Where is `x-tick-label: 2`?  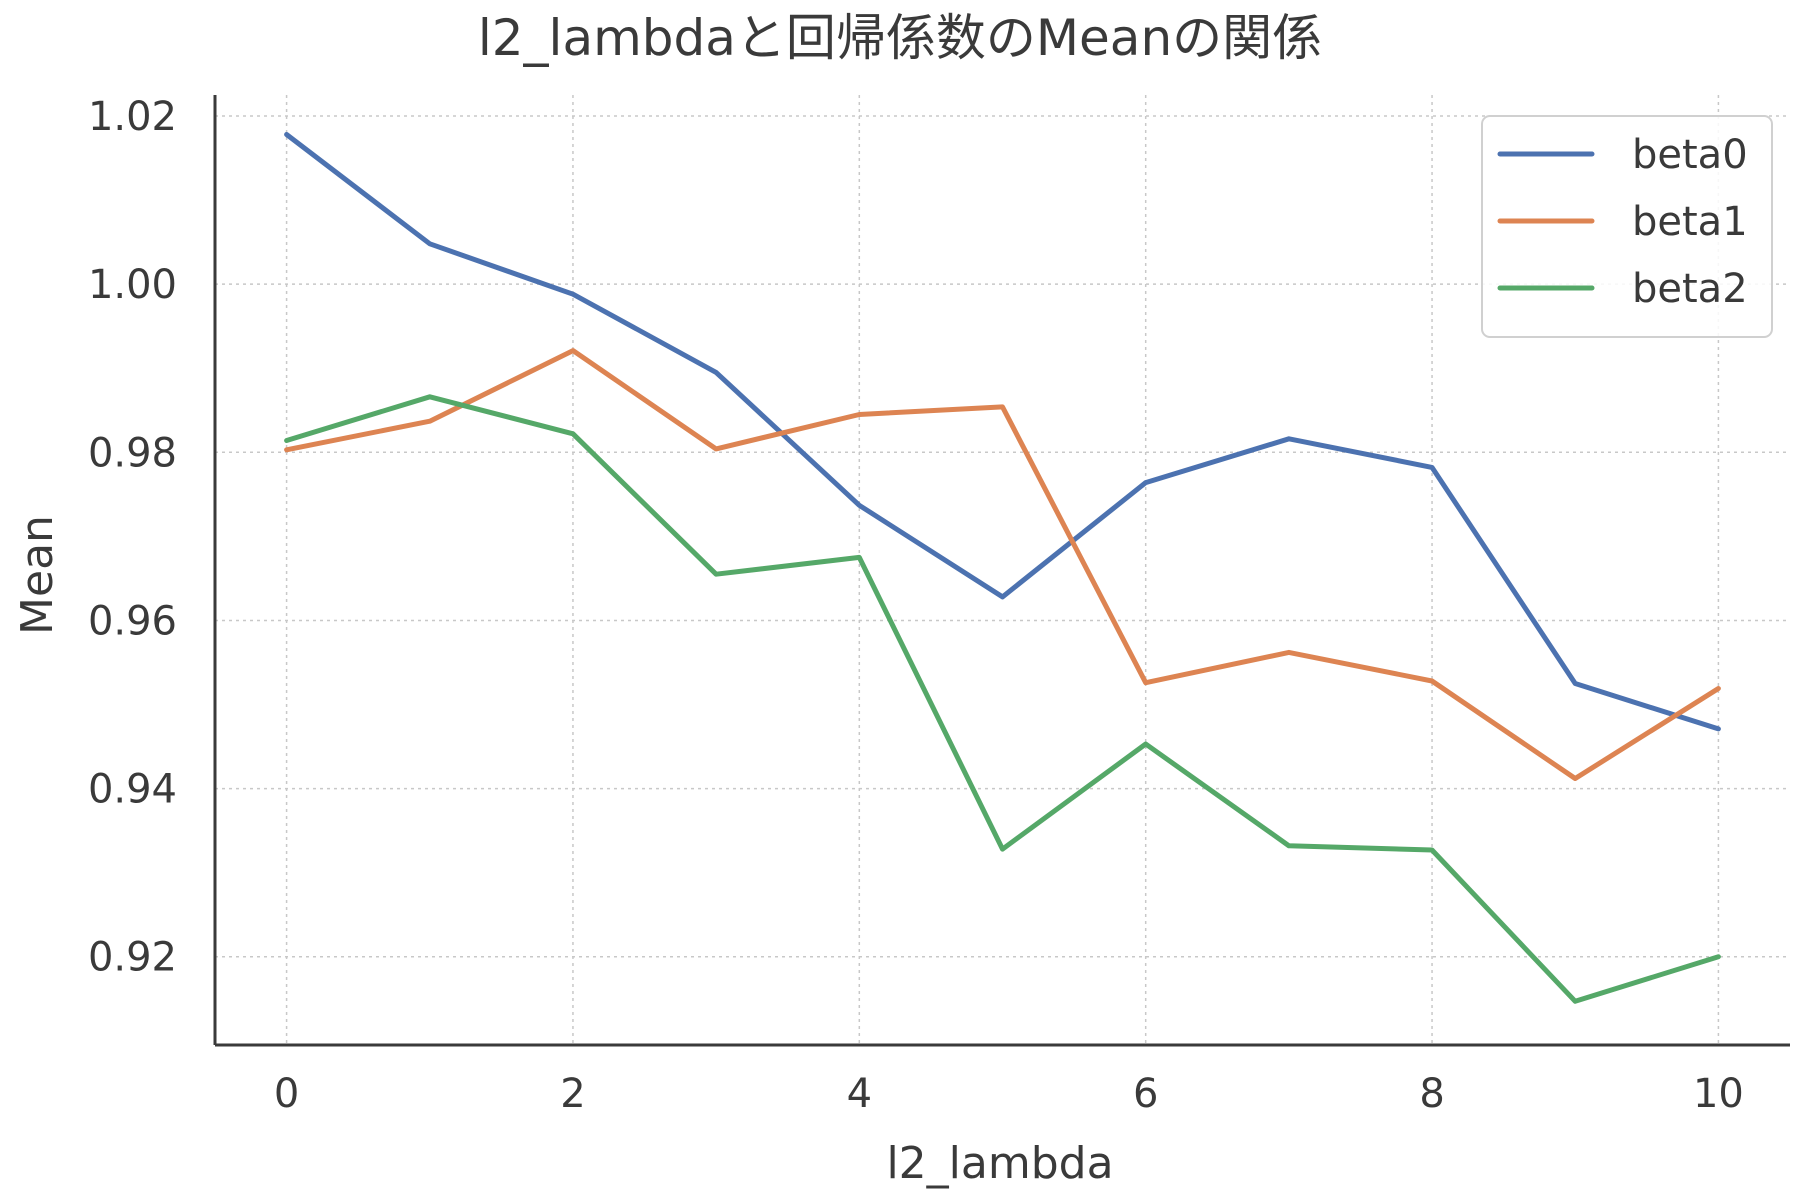
x-tick-label: 2 is located at coordinates (572, 1094).